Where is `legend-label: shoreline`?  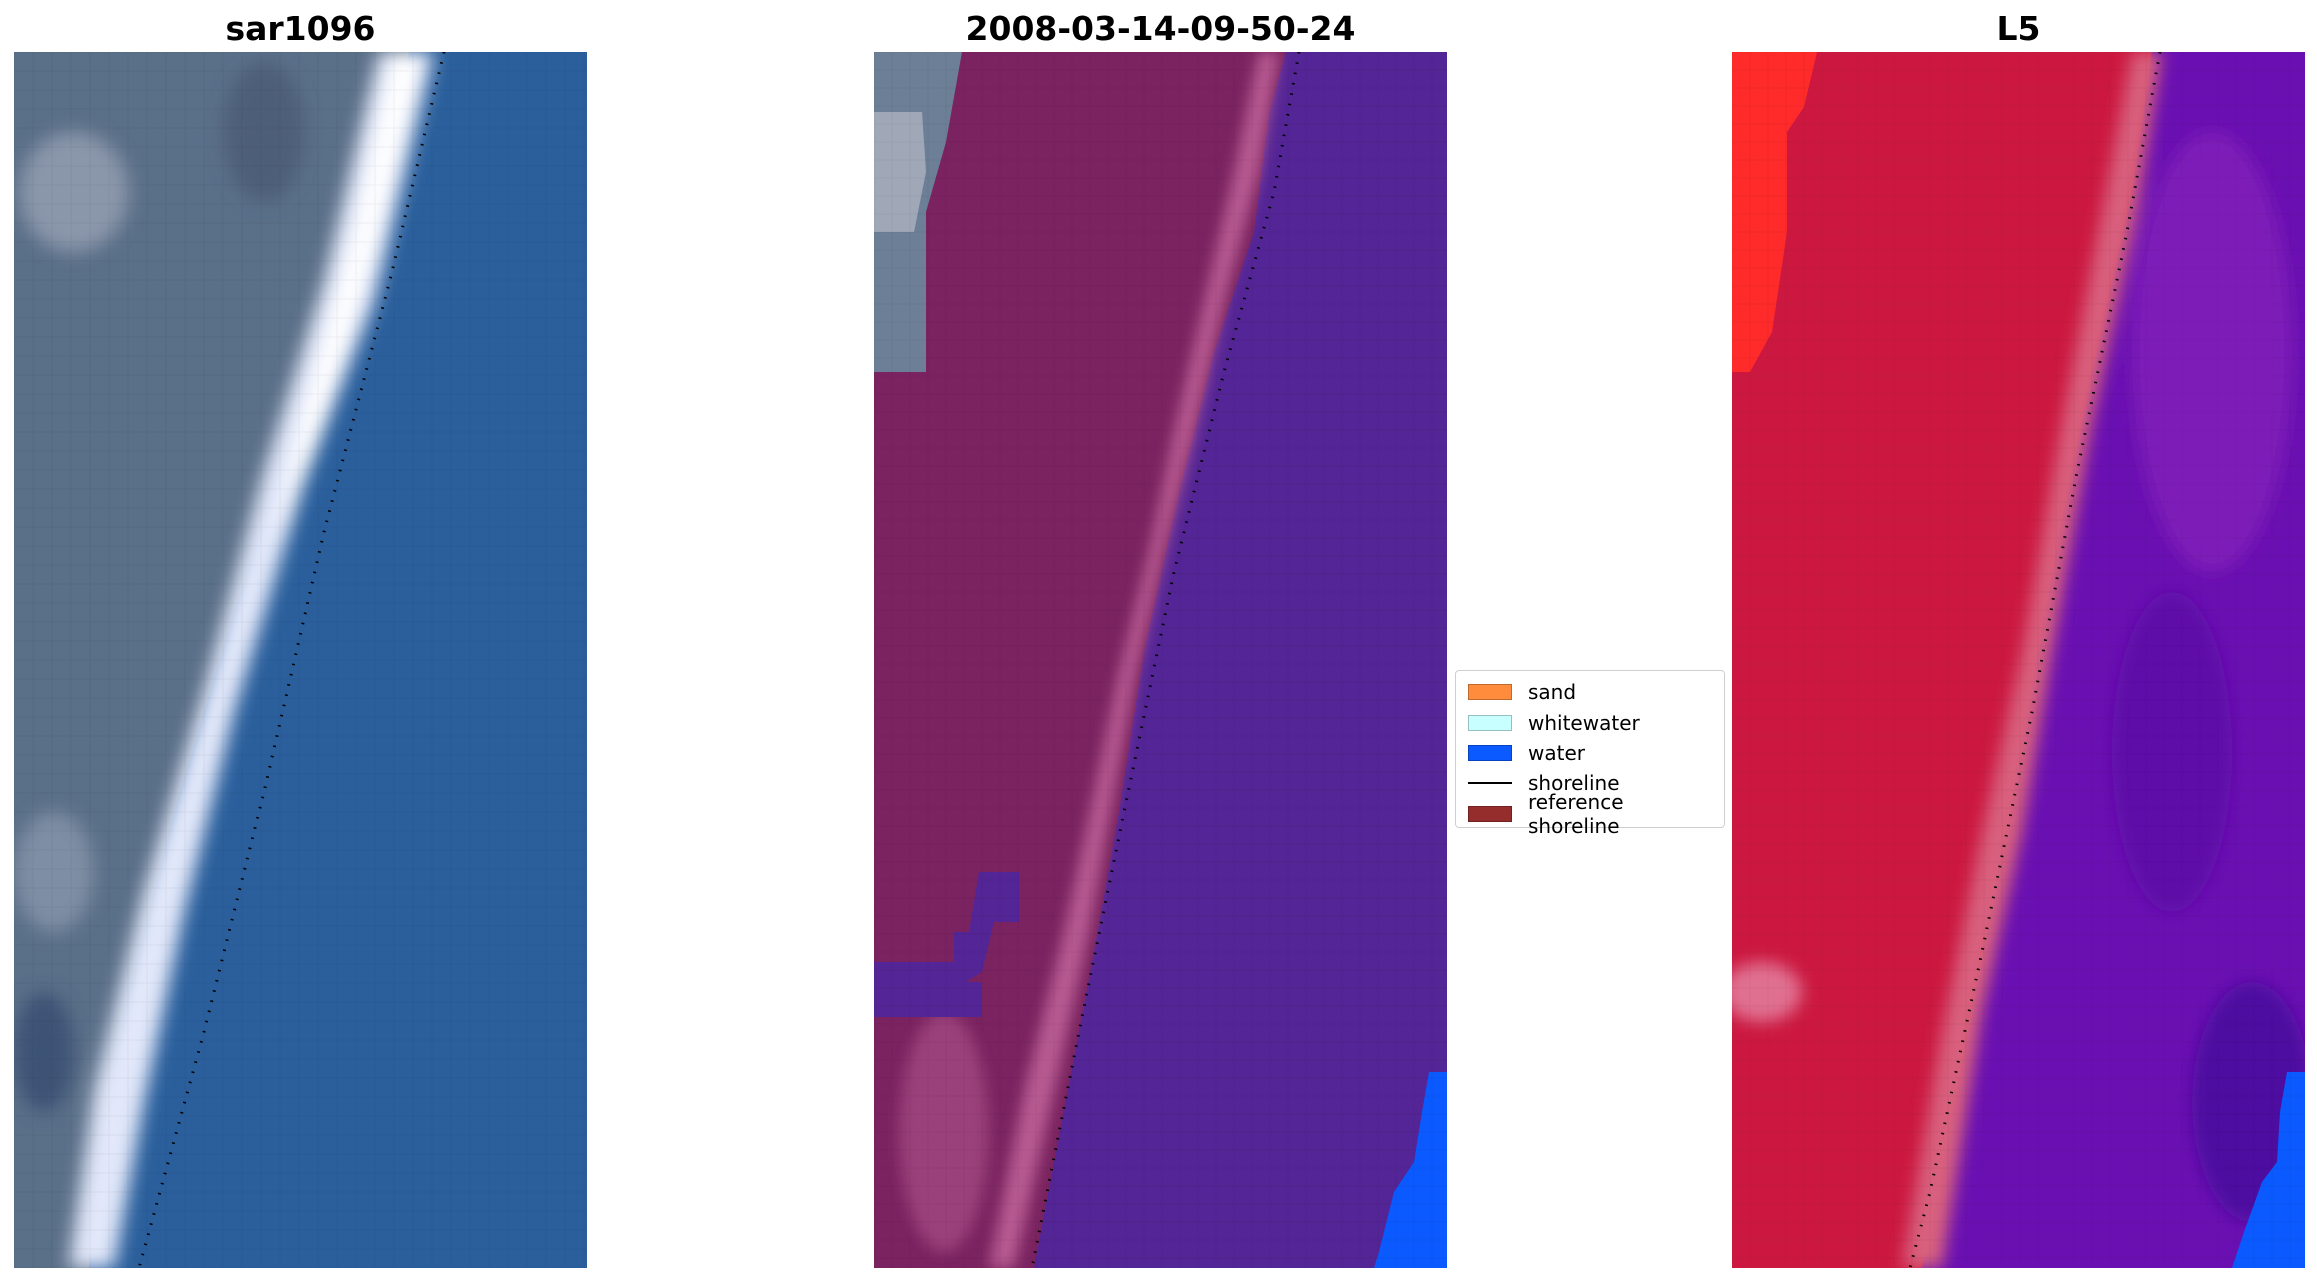 legend-label: shoreline is located at coordinates (1574, 783).